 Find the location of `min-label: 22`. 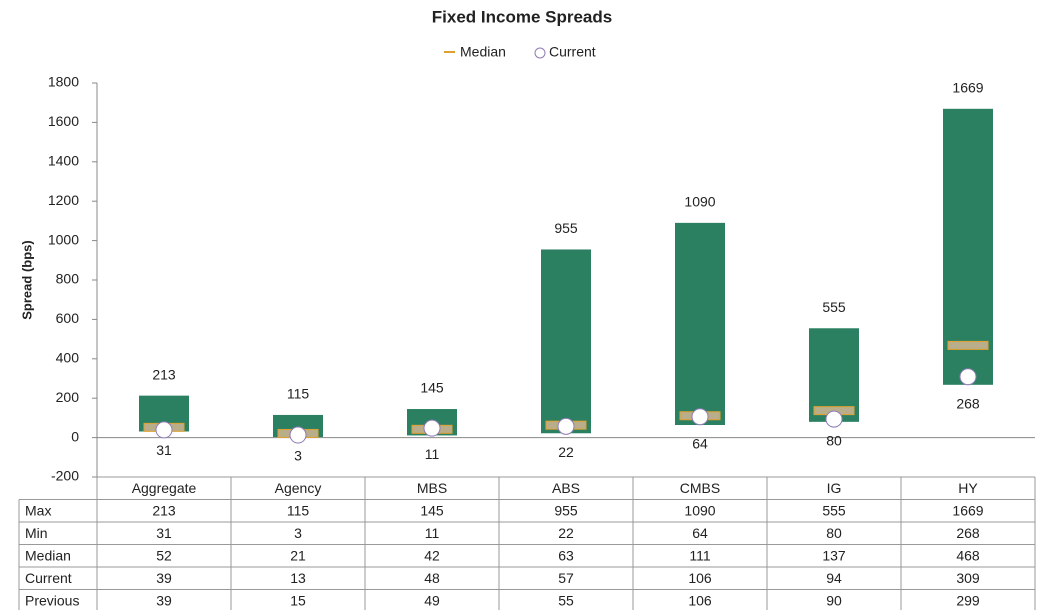

min-label: 22 is located at coordinates (566, 452).